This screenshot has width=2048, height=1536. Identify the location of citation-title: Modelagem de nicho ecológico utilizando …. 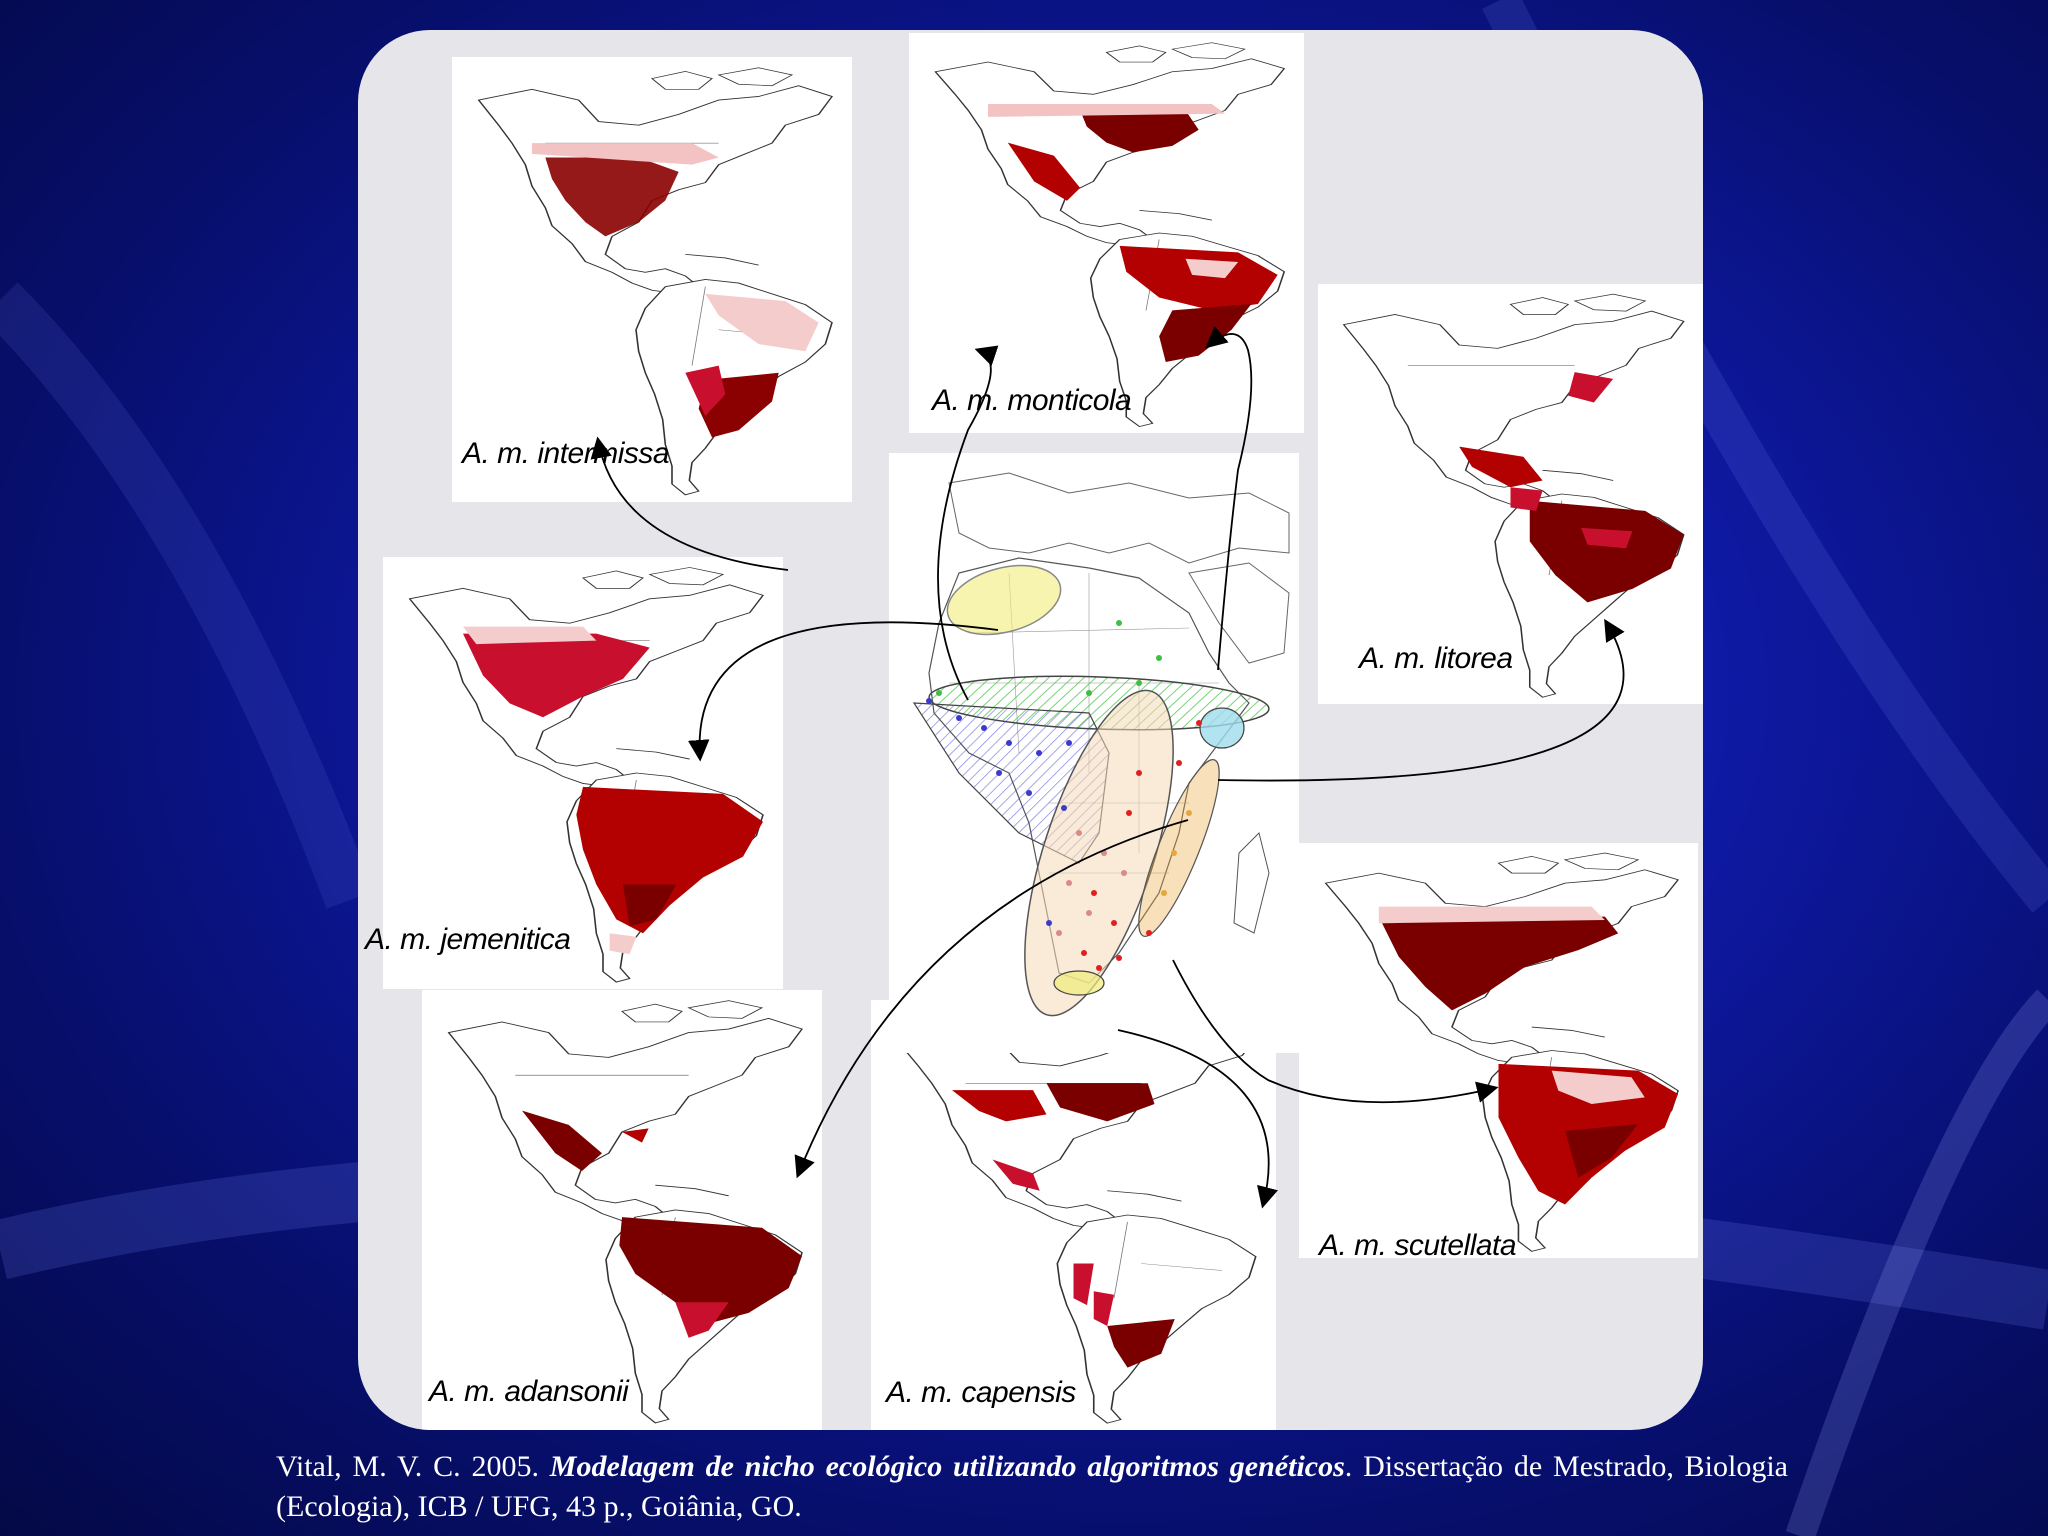
(947, 1466).